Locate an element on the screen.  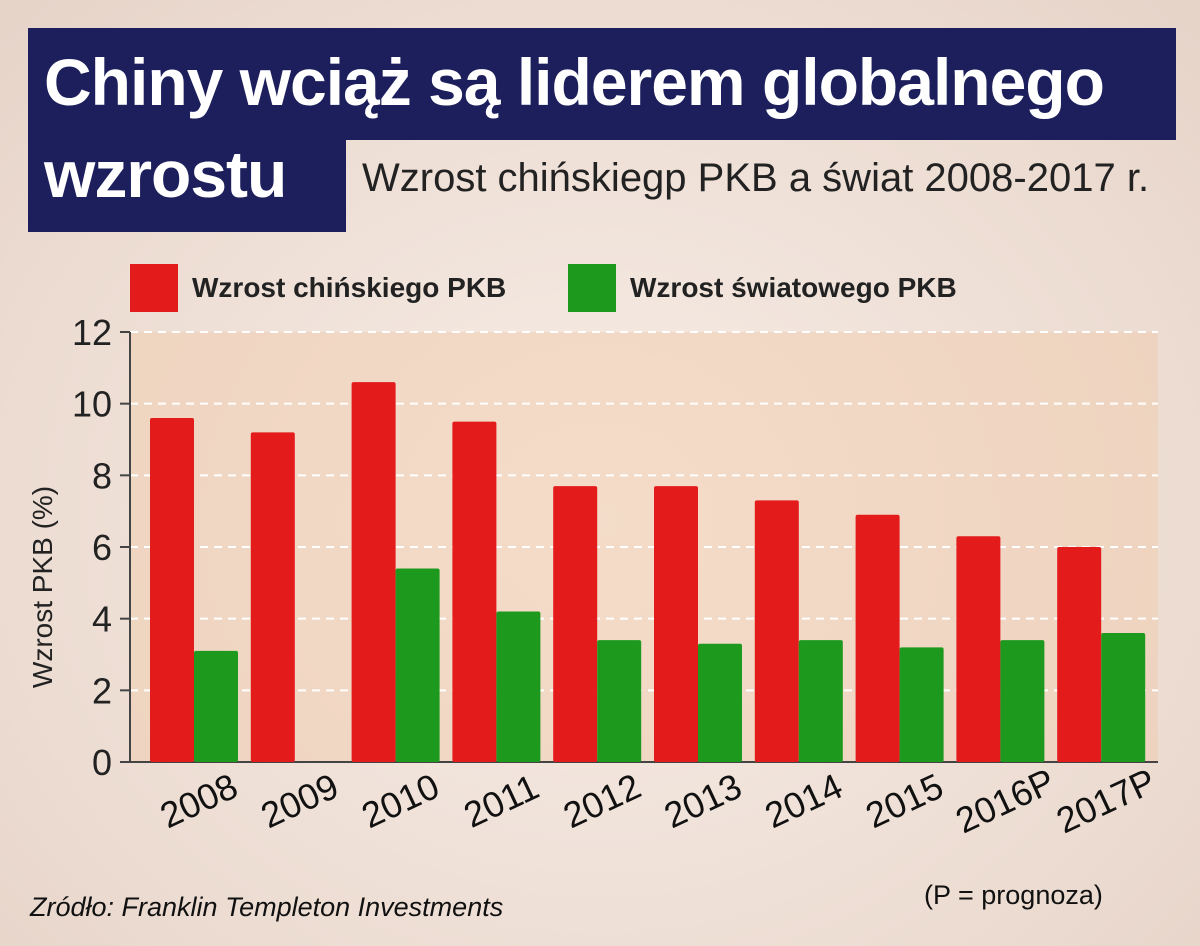
title-banner is located at coordinates (602, 84).